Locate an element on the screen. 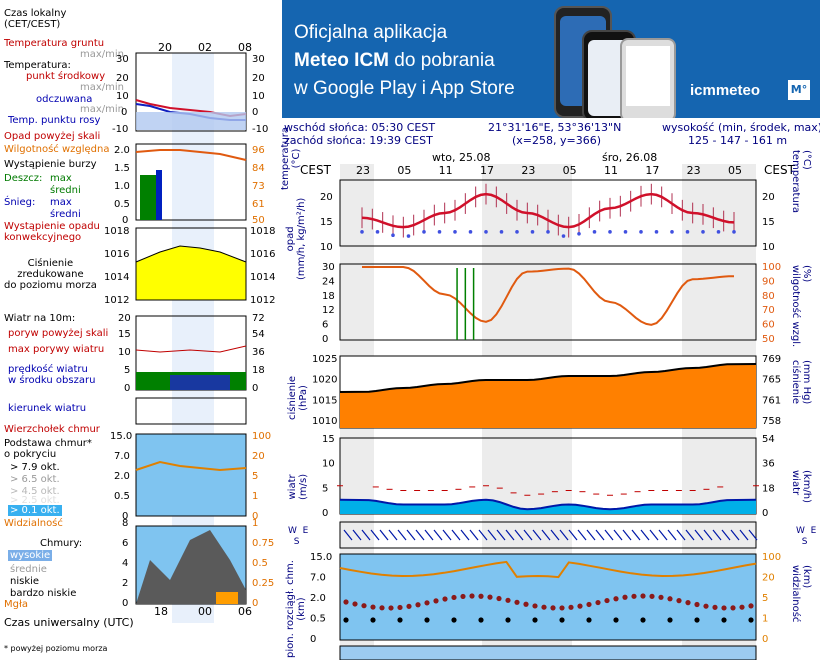 The image size is (820, 660). legend-gusts-over: poryw powyżej skali is located at coordinates (58, 333).